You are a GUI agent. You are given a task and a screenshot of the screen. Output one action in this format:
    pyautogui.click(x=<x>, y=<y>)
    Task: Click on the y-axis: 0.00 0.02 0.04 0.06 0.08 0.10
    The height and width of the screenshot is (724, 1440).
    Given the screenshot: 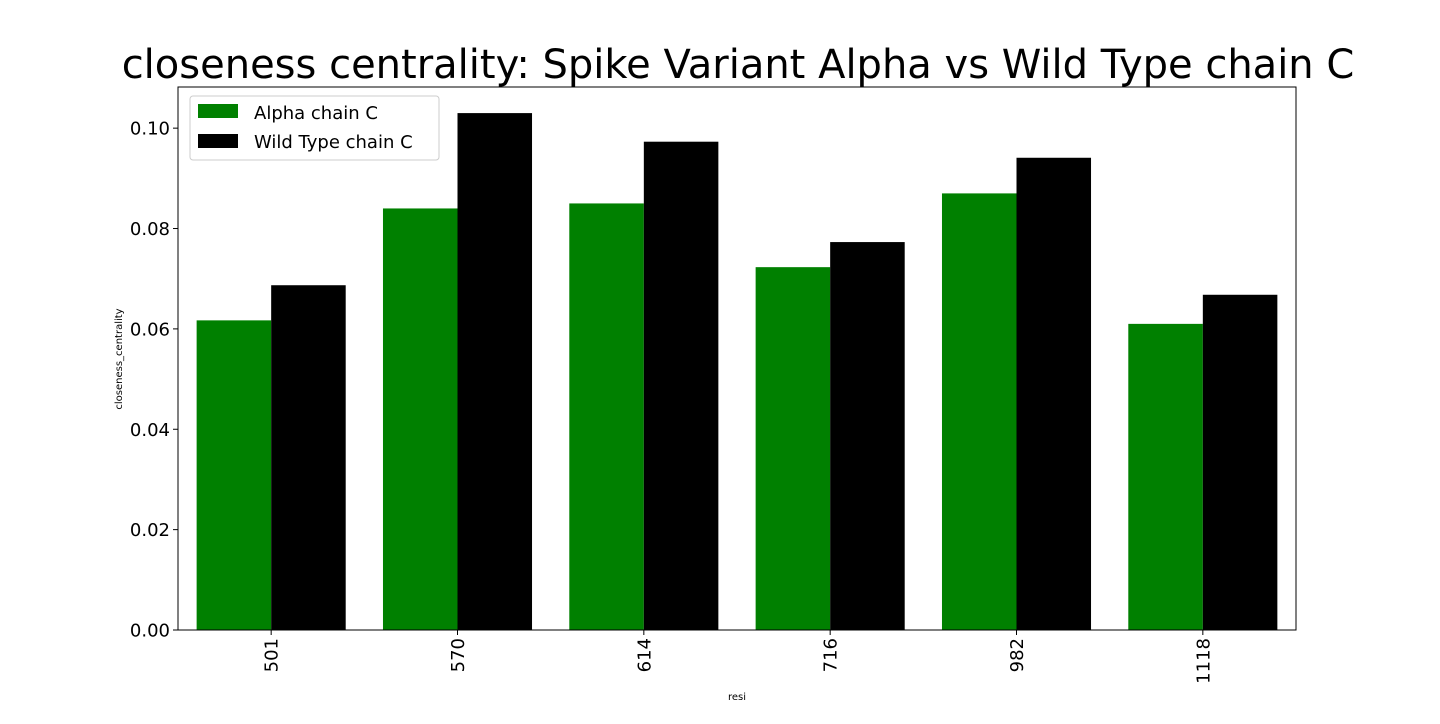 What is the action you would take?
    pyautogui.click(x=154, y=380)
    